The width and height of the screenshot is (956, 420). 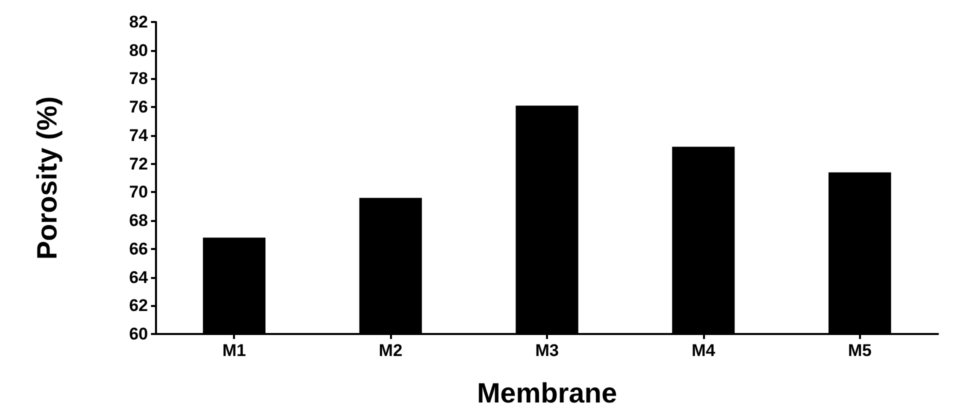 What do you see at coordinates (138, 50) in the screenshot?
I see `y-tick-label: 80` at bounding box center [138, 50].